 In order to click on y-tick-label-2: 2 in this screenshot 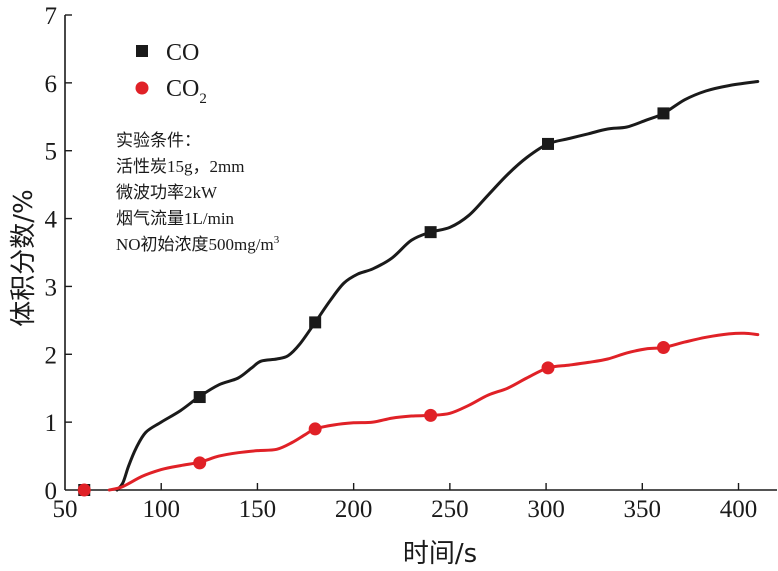, I will do `click(51, 355)`.